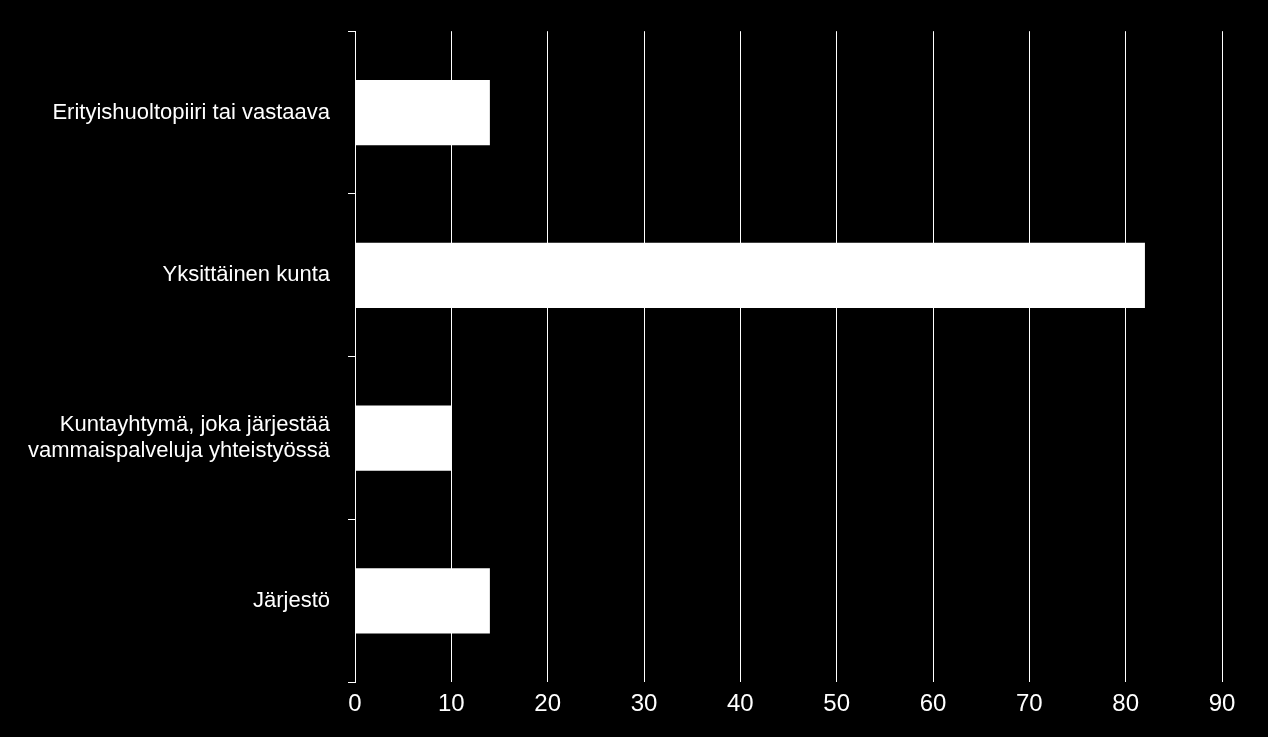 This screenshot has height=737, width=1268. What do you see at coordinates (246, 274) in the screenshot?
I see `y-tick-label: Yksittäinen kunta` at bounding box center [246, 274].